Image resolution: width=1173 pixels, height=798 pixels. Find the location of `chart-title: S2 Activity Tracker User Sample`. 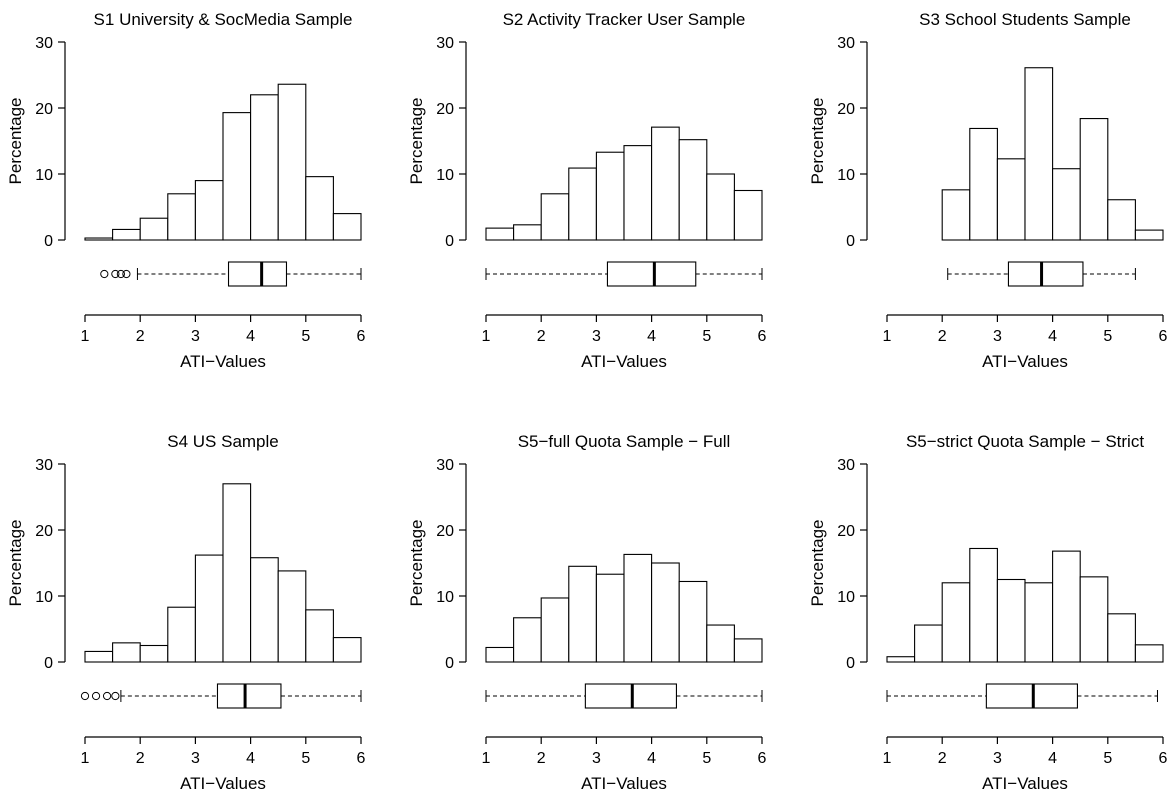

chart-title: S2 Activity Tracker User Sample is located at coordinates (624, 19).